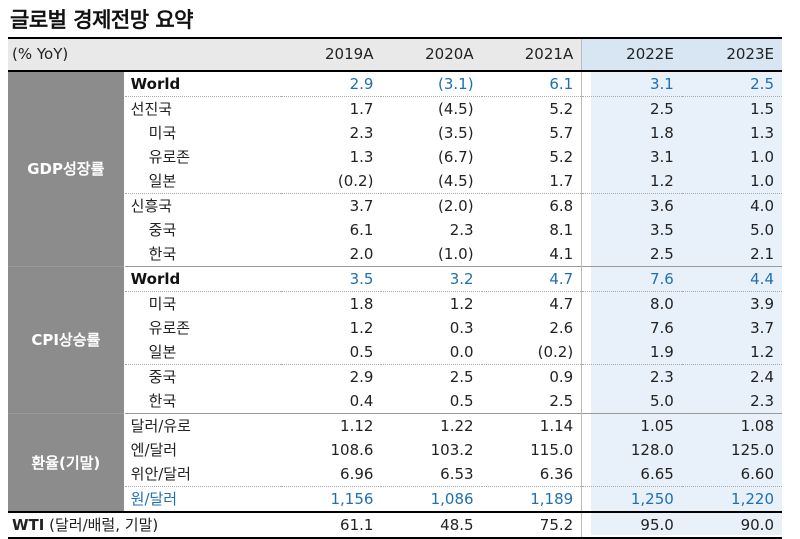 This screenshot has height=539, width=800. Describe the element at coordinates (66, 340) in the screenshot. I see `category-cpi: CPI상승률` at that location.